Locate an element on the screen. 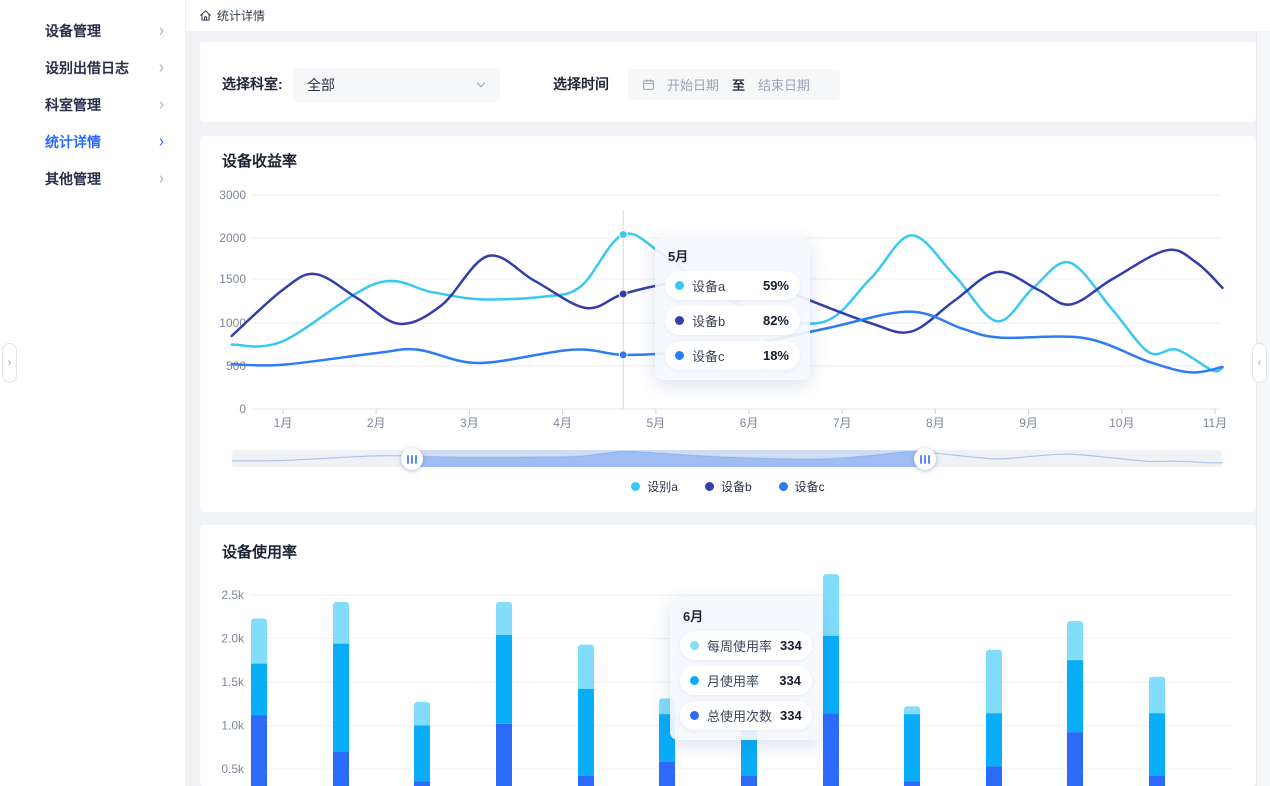 This screenshot has height=786, width=1270. sidebar: 设备管理 › 设别出借日志 › 科室管理 › 统计详情 › 其他管理 › is located at coordinates (93, 393).